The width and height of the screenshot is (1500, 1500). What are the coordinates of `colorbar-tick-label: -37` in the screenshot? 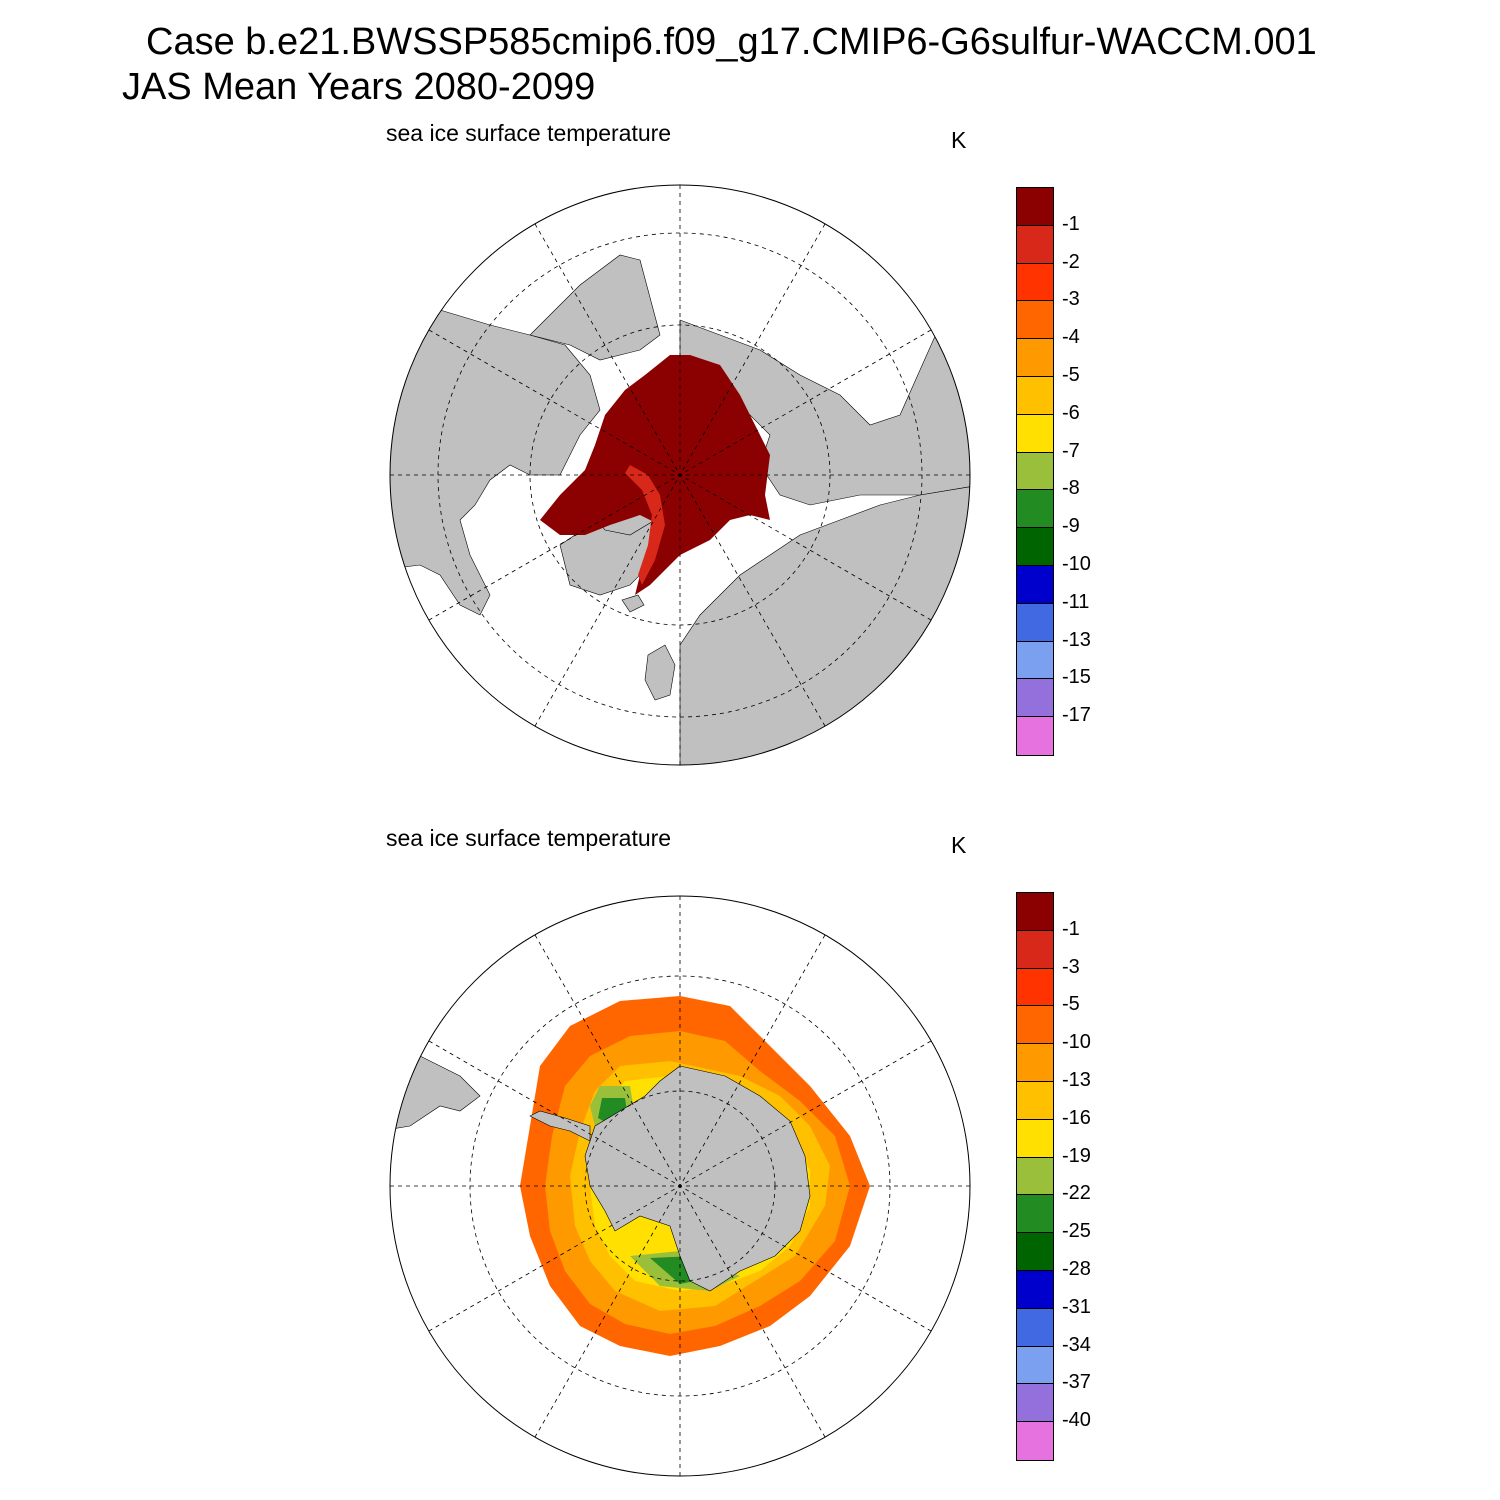 It's located at (1076, 1382).